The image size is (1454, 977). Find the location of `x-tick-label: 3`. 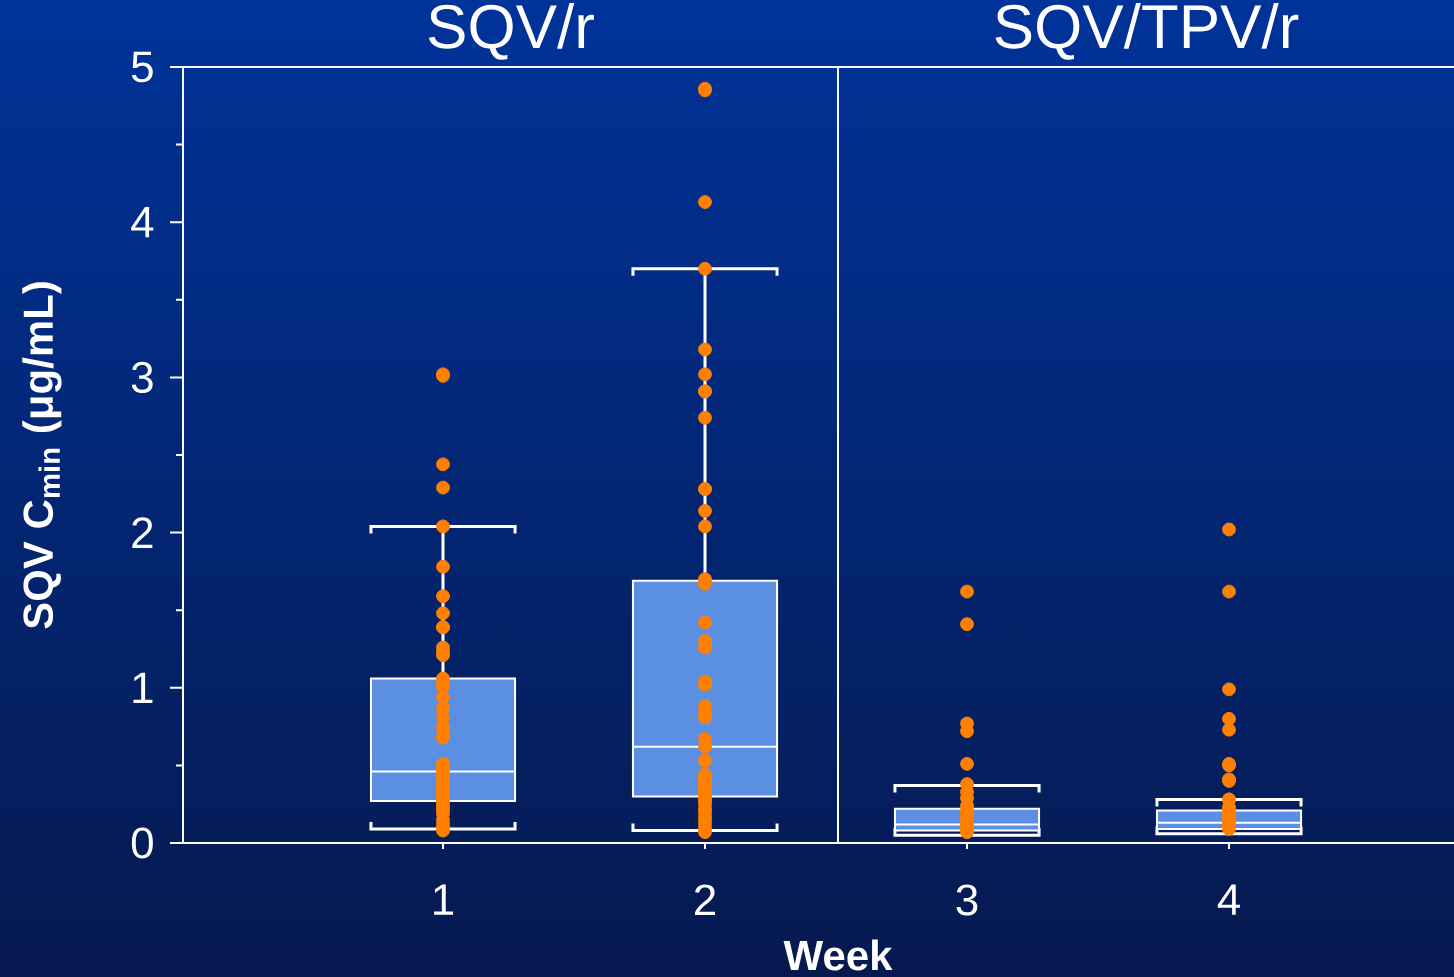

x-tick-label: 3 is located at coordinates (967, 900).